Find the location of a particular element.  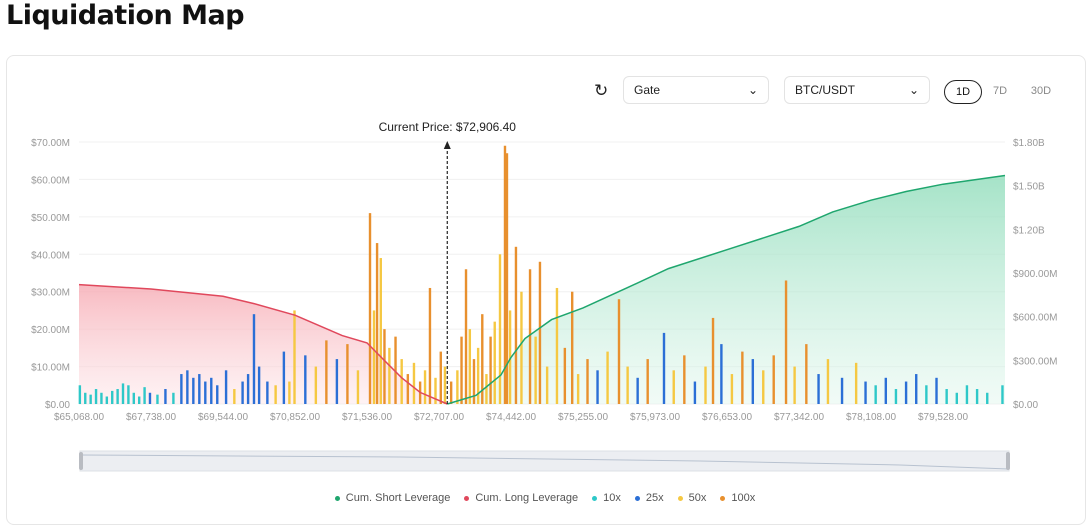

current-price-marker: Current Price: $72,906.40 is located at coordinates (447, 262).